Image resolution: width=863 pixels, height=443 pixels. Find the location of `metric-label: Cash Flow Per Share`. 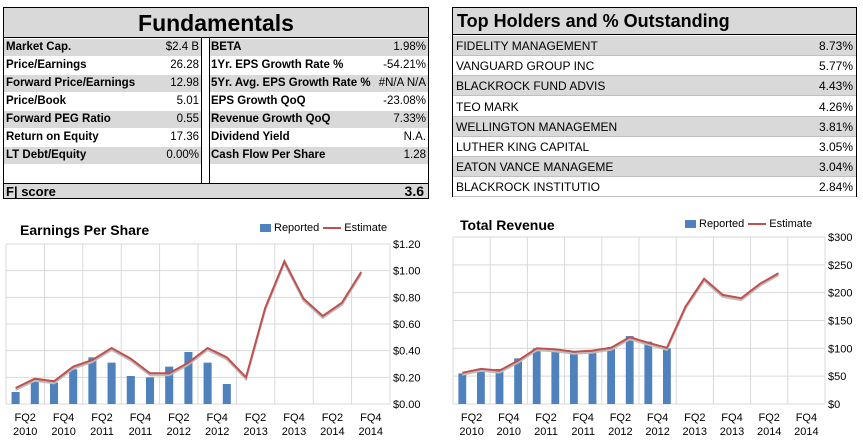

metric-label: Cash Flow Per Share is located at coordinates (268, 155).